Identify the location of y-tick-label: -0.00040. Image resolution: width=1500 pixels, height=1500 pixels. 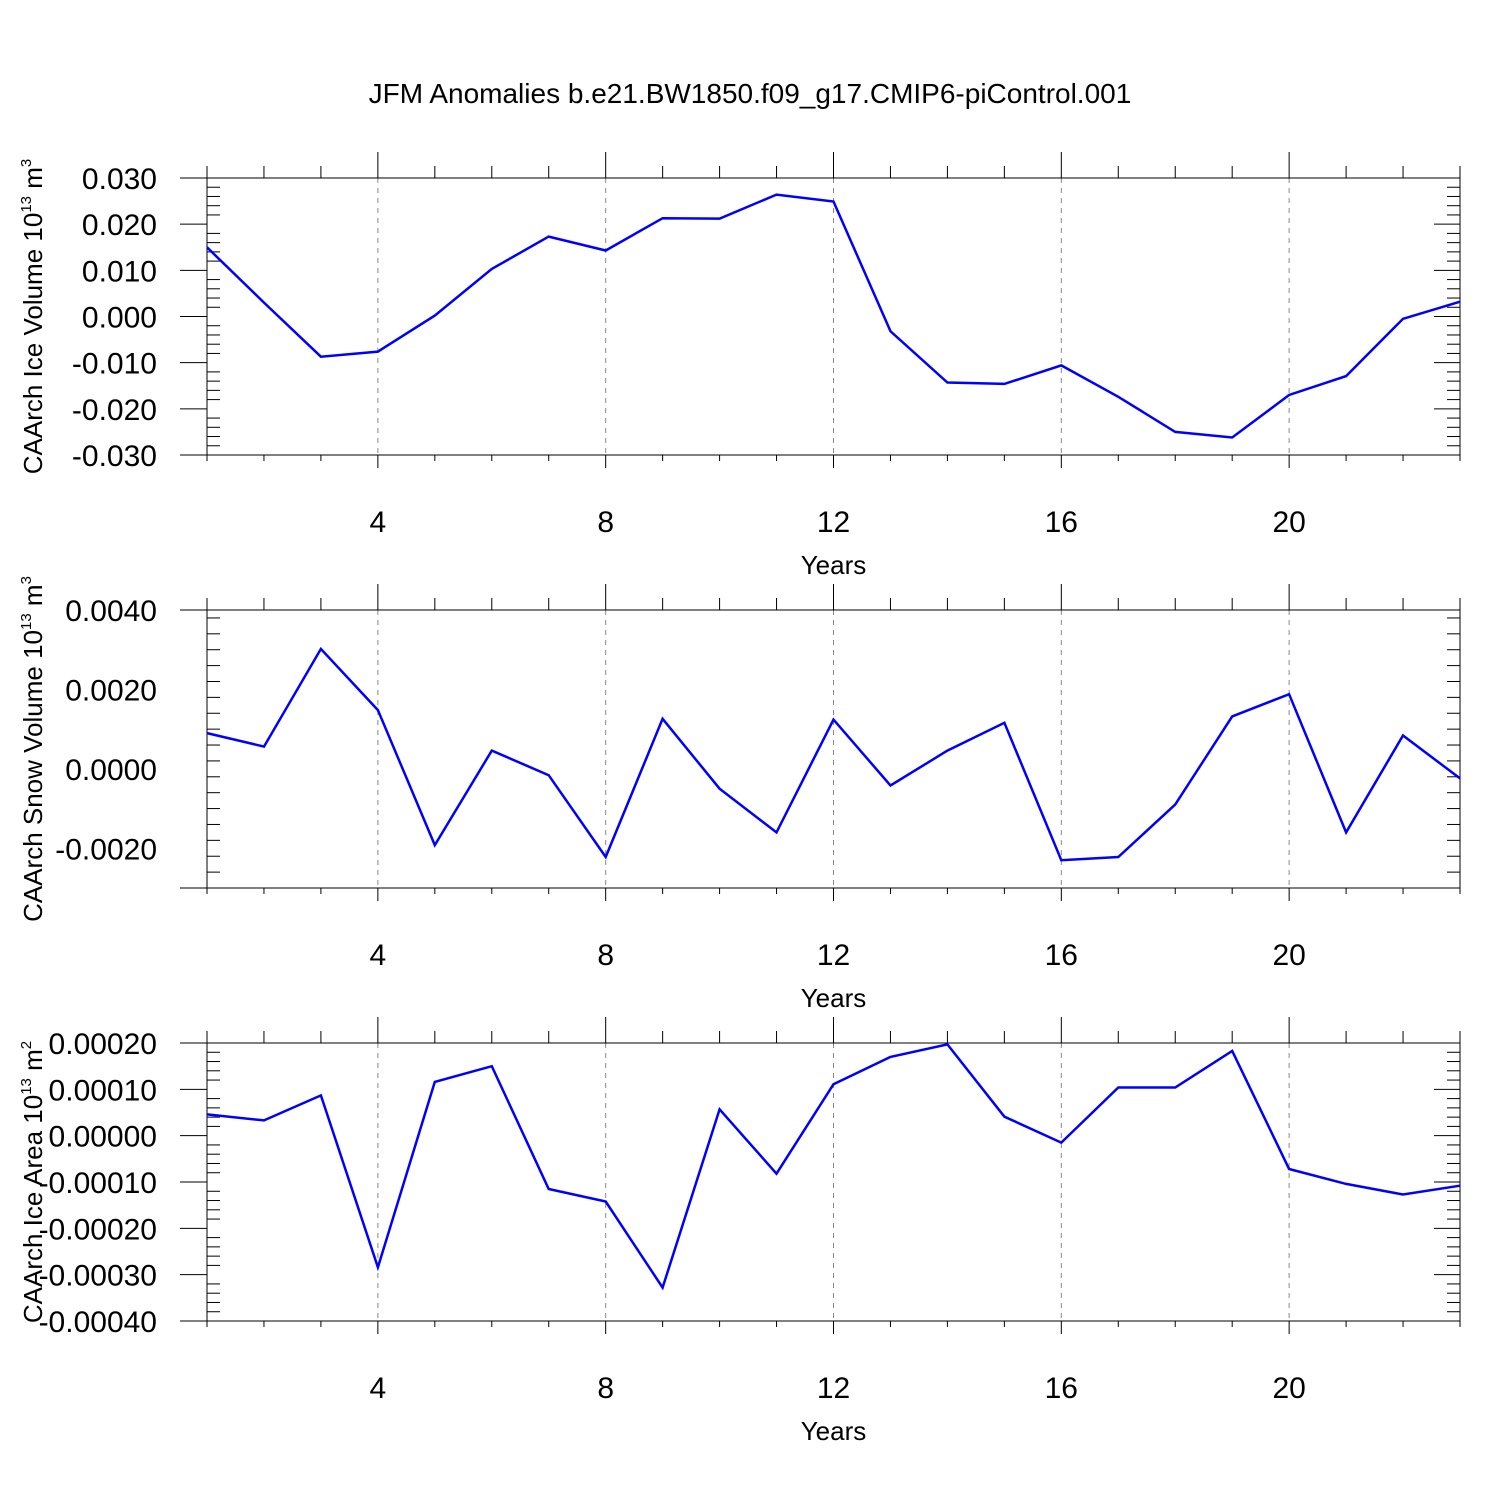
(98, 1322).